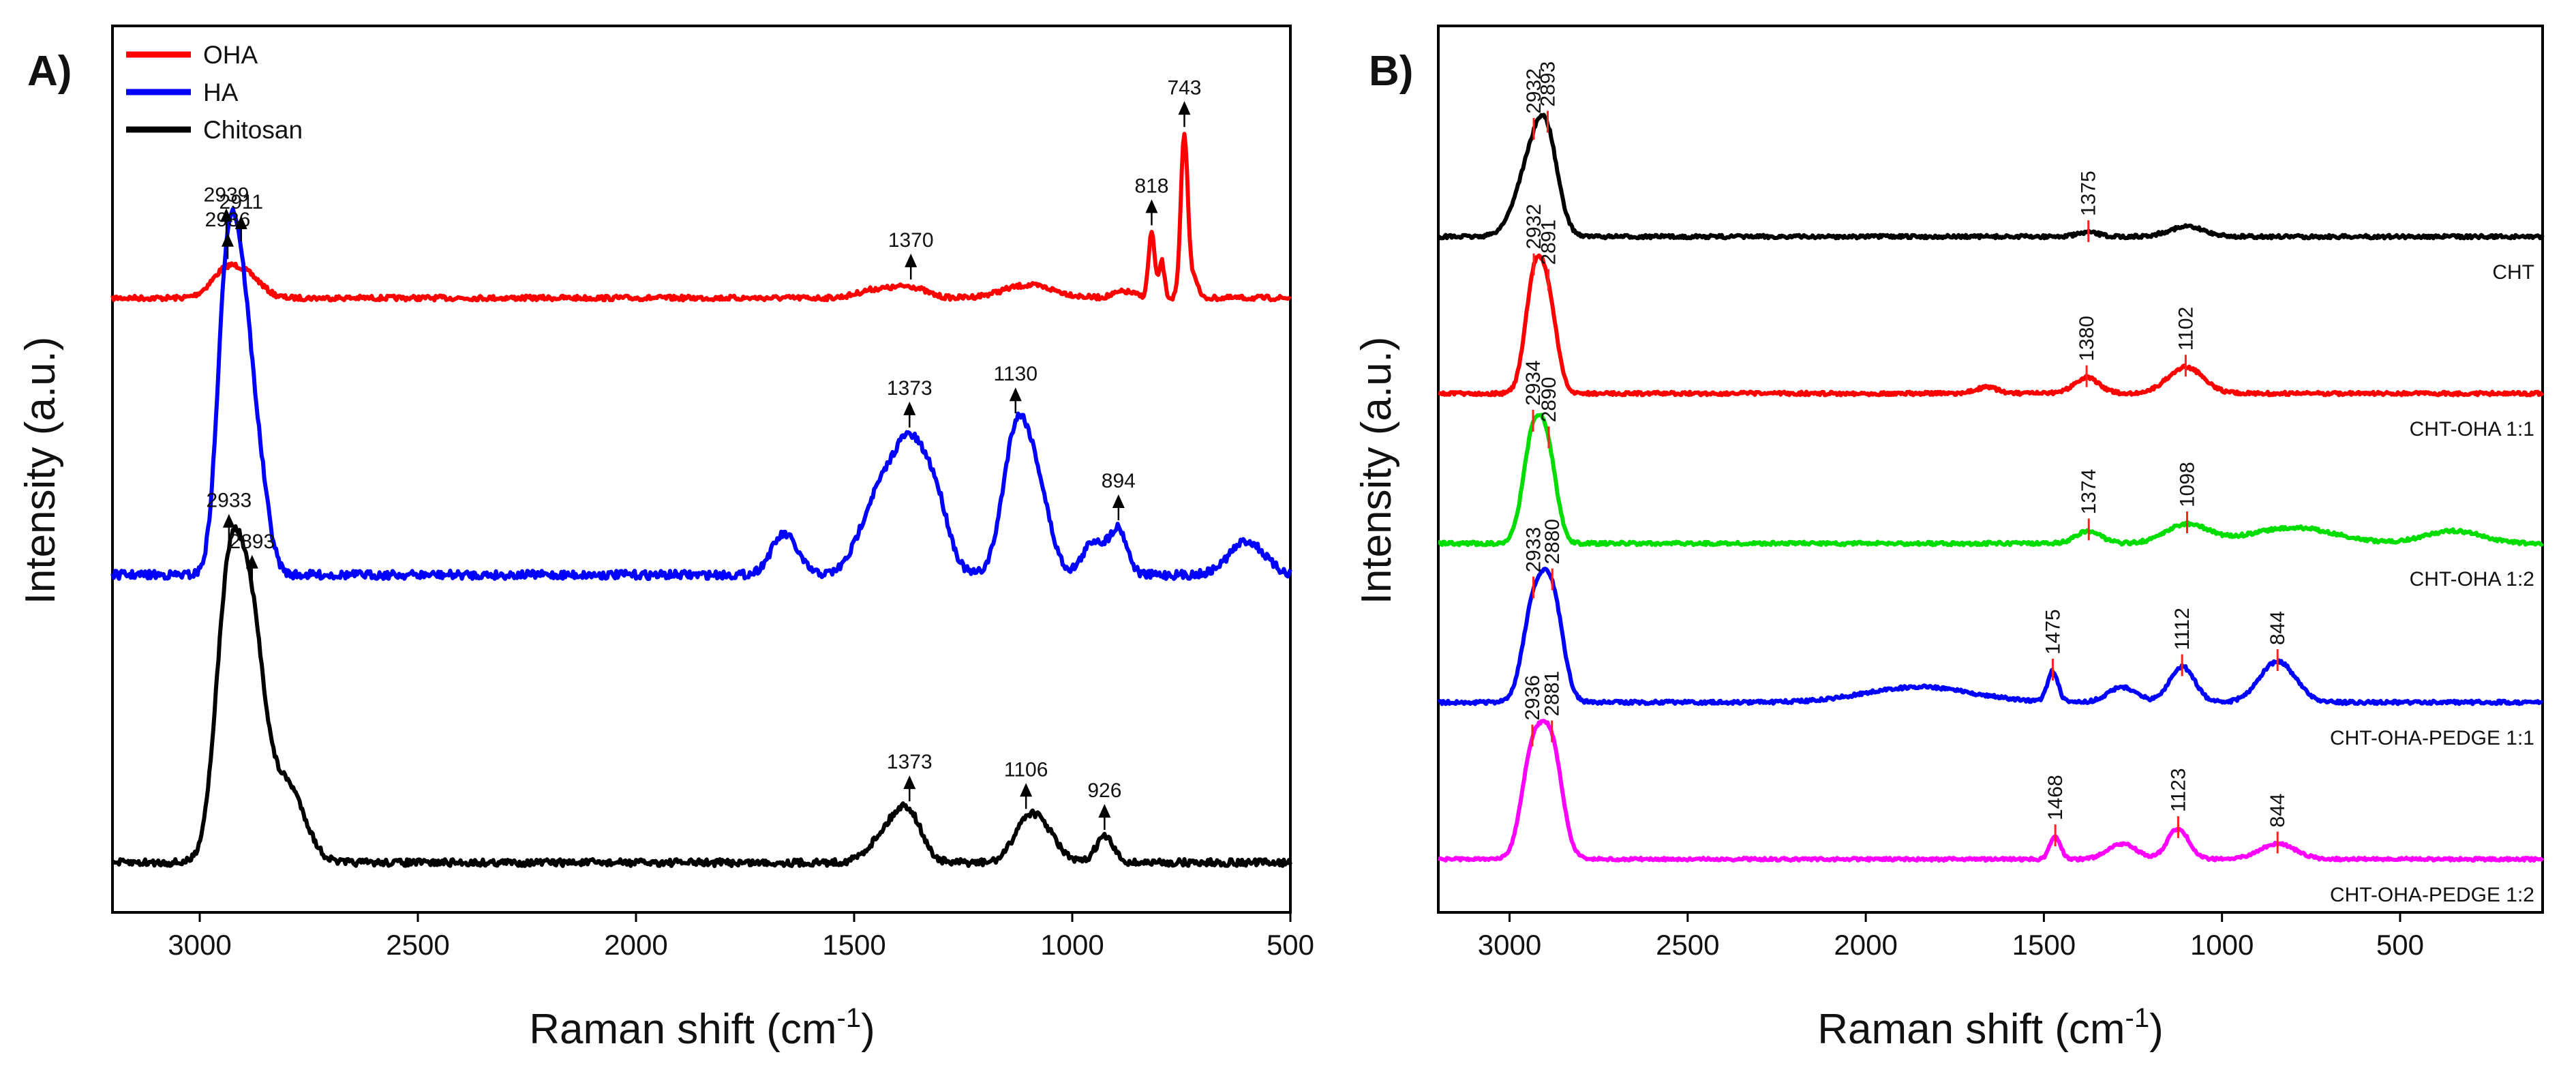 The width and height of the screenshot is (2576, 1074). I want to click on panel-b-y-axis-title: Intensity (a.u.), so click(1377, 471).